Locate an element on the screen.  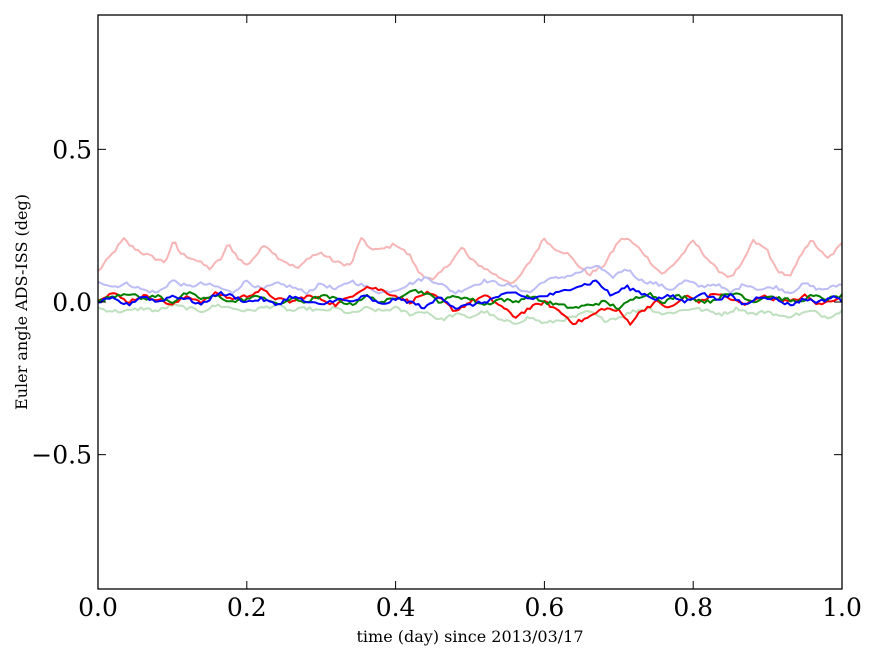
series-layer is located at coordinates (470, 281).